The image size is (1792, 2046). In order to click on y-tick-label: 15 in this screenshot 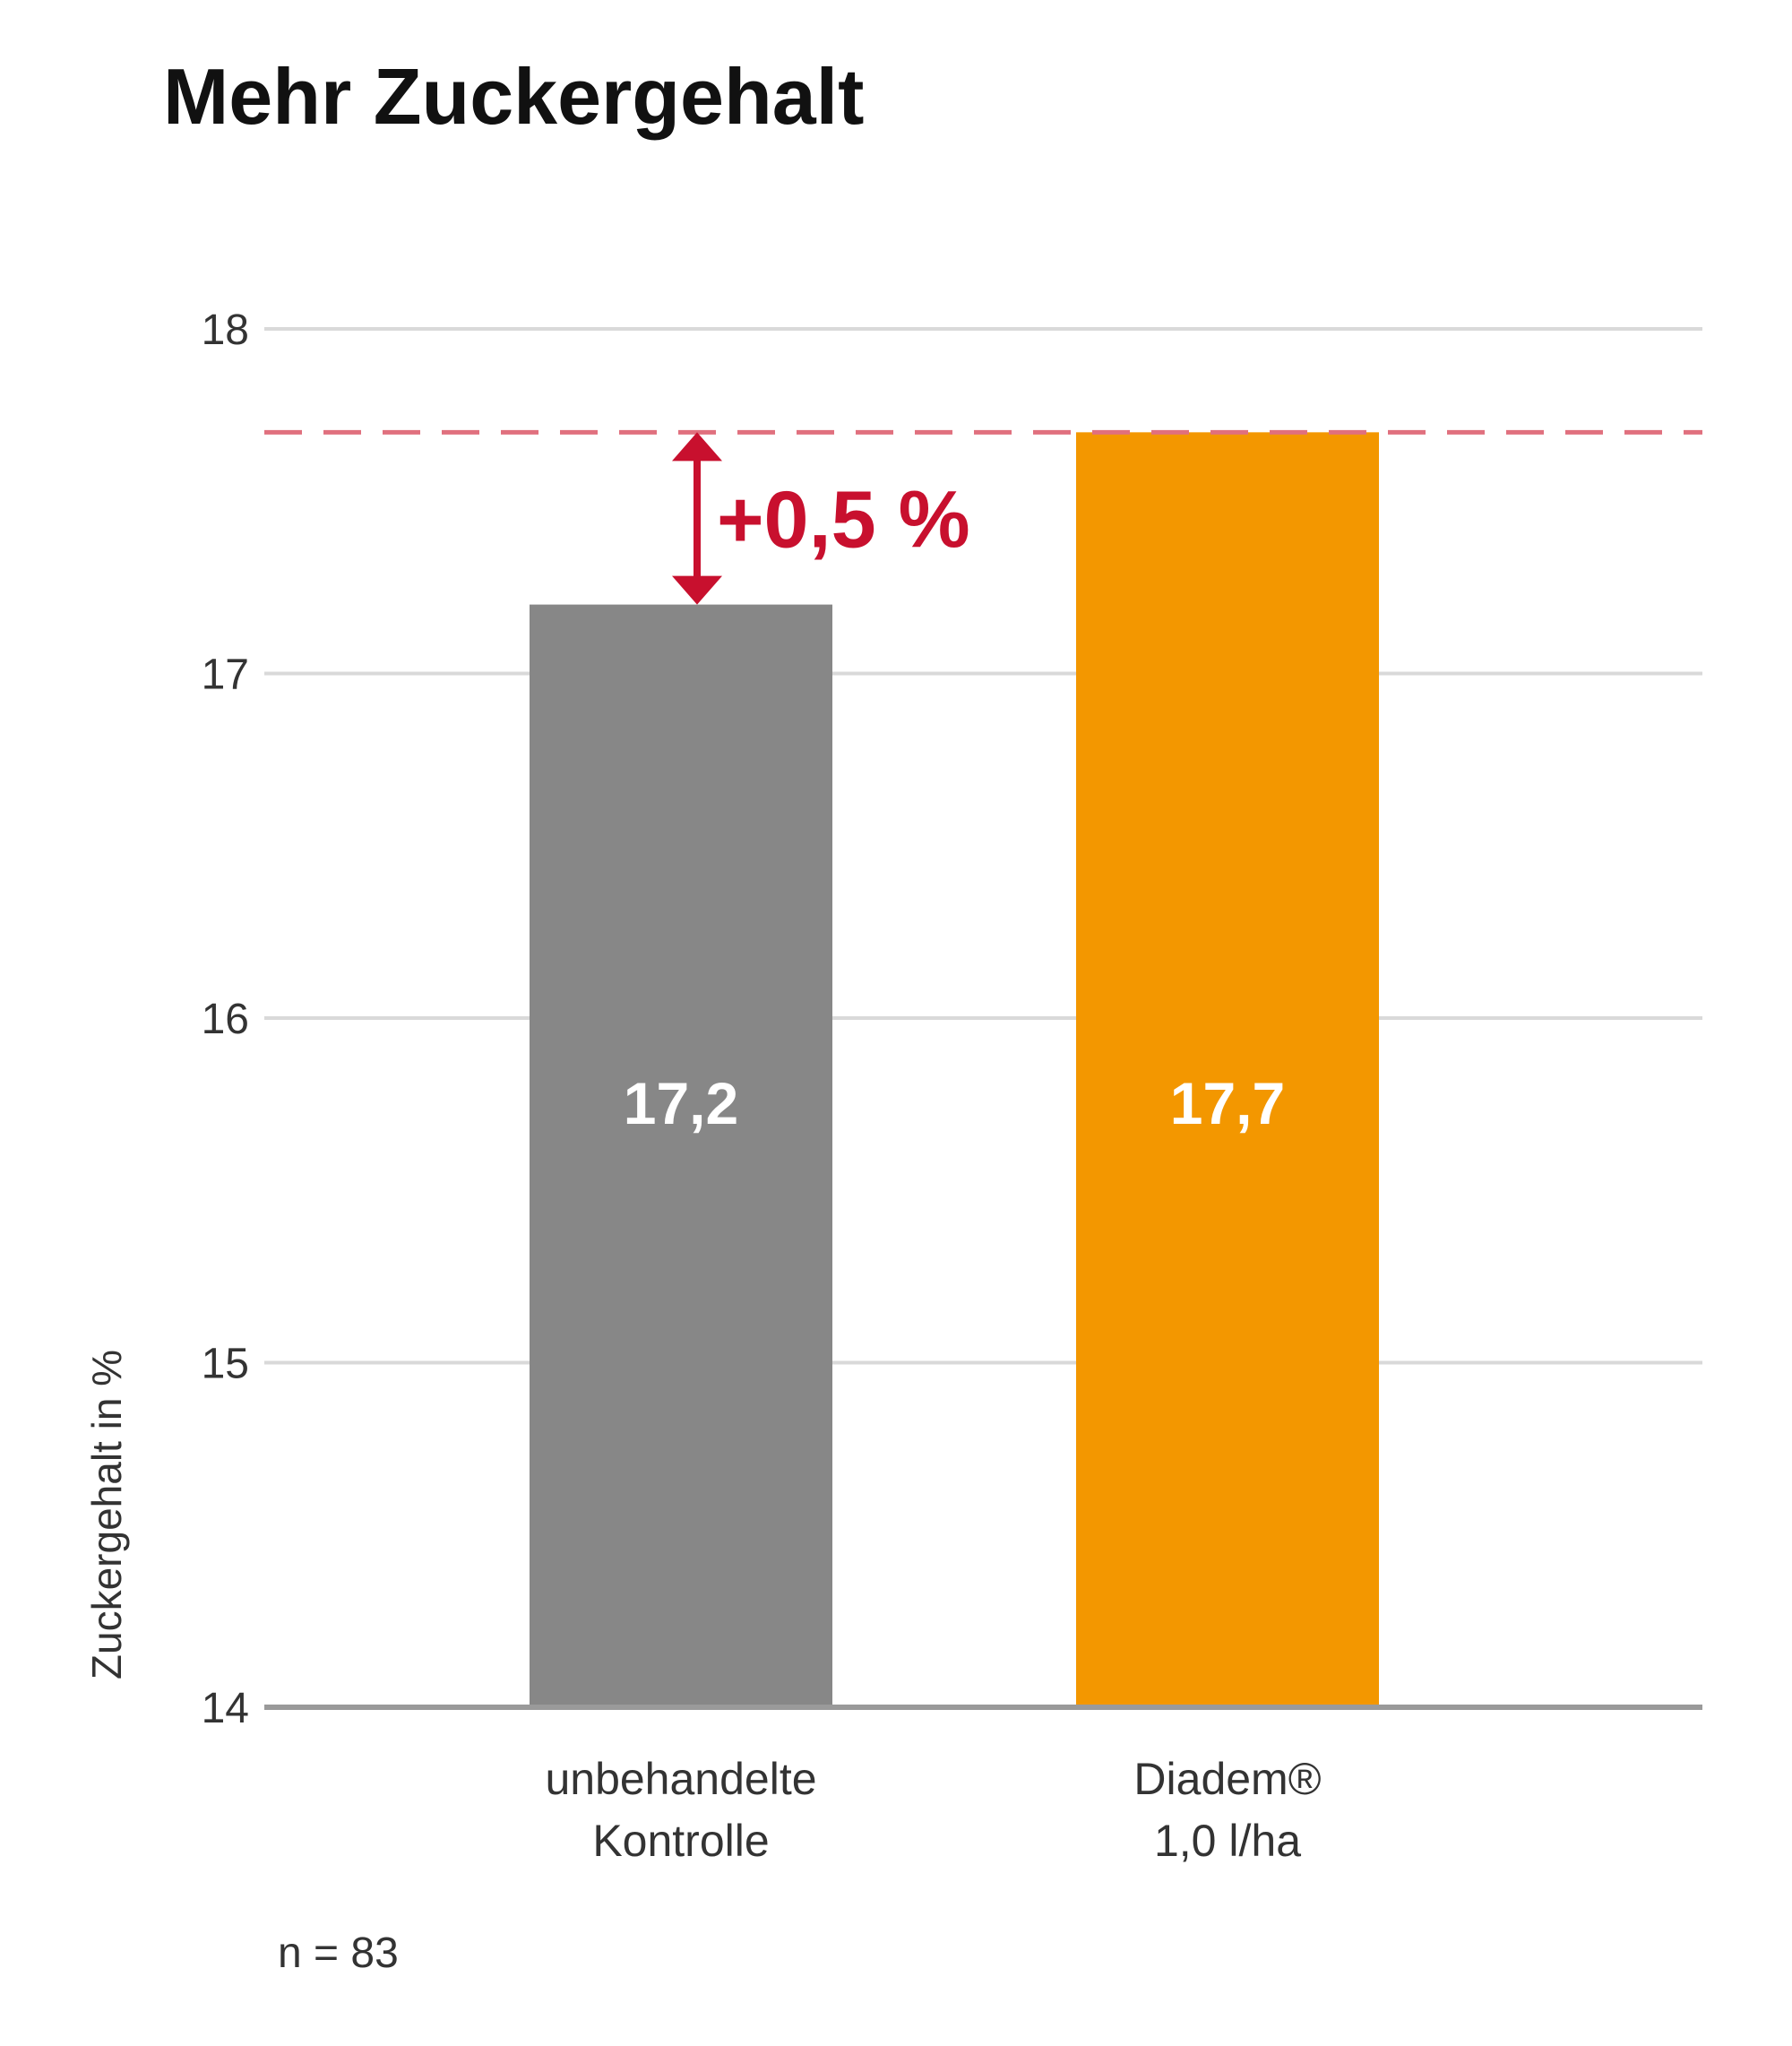, I will do `click(225, 1364)`.